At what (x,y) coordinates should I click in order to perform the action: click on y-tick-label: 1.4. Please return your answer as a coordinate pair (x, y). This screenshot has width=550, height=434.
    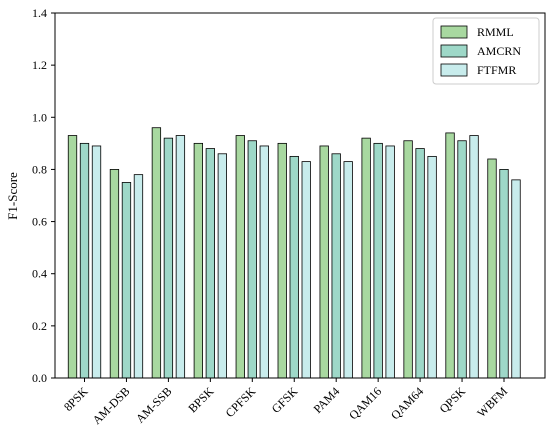
    Looking at the image, I should click on (39, 13).